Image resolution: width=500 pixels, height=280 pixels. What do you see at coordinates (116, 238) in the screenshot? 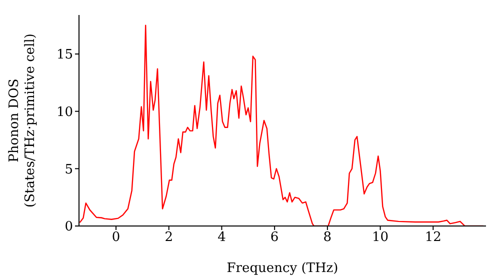
I see `x-tick-label: 0` at bounding box center [116, 238].